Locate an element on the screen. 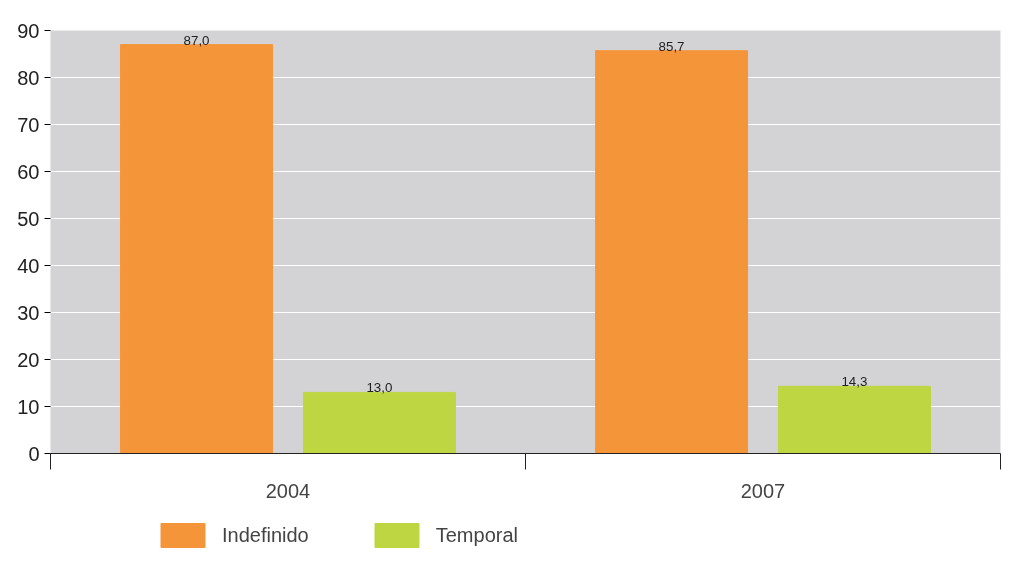 The width and height of the screenshot is (1014, 572). y-tick-label: 40 is located at coordinates (28, 265).